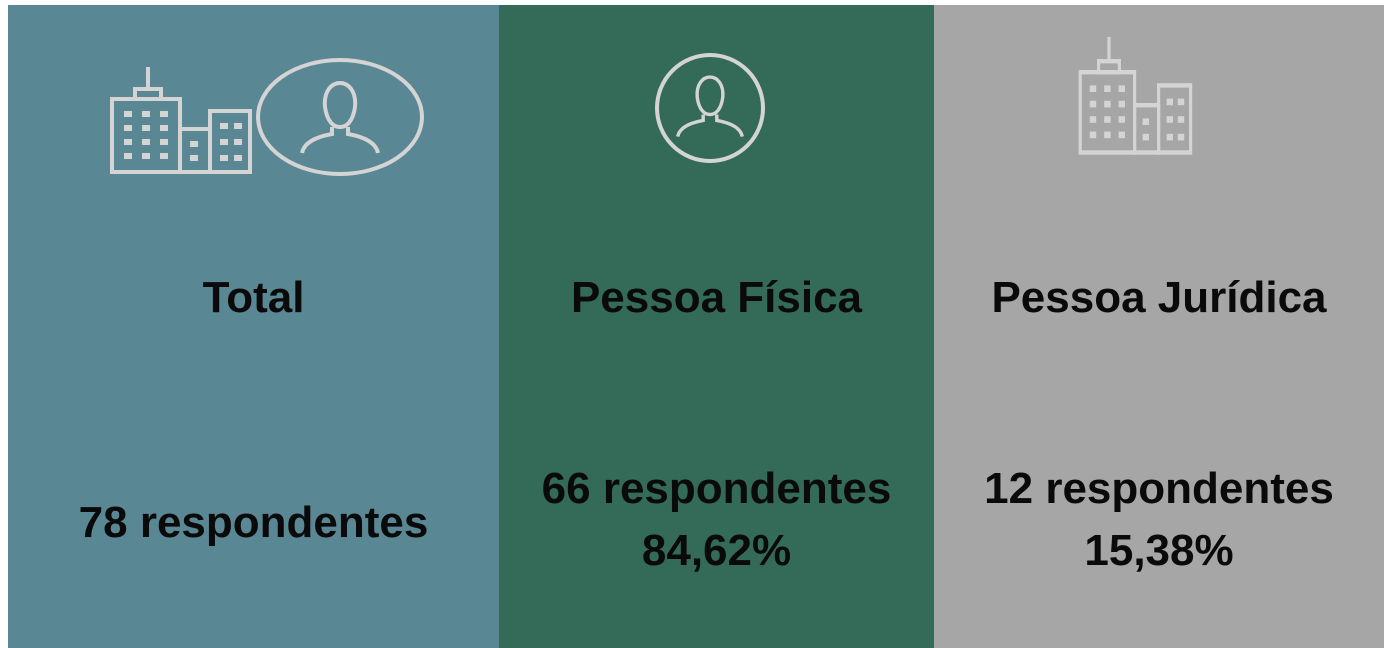 This screenshot has height=648, width=1387. What do you see at coordinates (716, 297) in the screenshot?
I see `panel-title: Pessoa Física` at bounding box center [716, 297].